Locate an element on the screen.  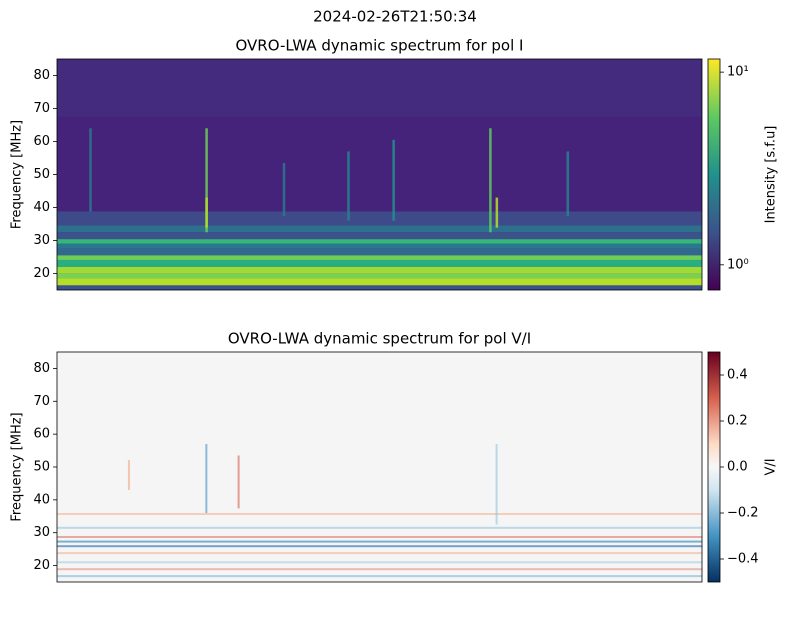
colorbar-label: V/I is located at coordinates (771, 466).